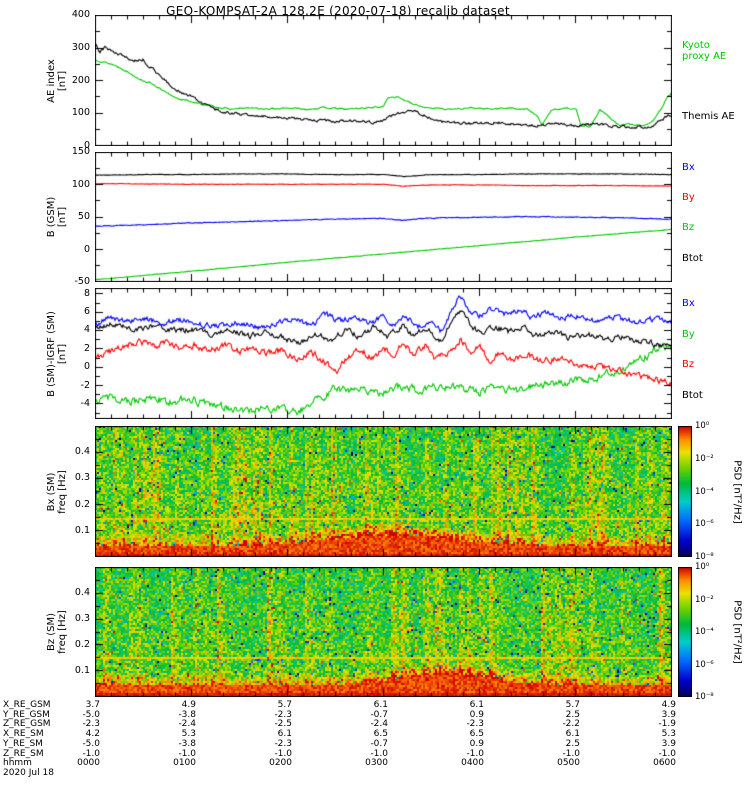  I want to click on y-tick-label: 300, so click(80, 47).